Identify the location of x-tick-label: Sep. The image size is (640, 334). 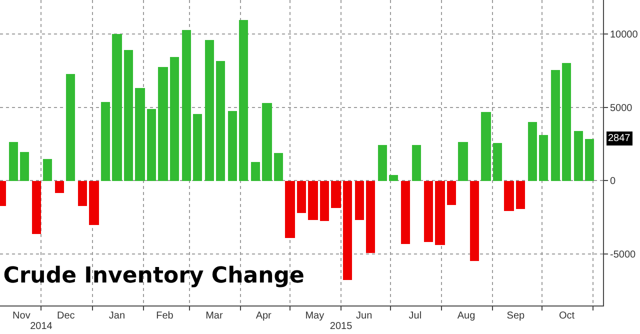
(516, 316).